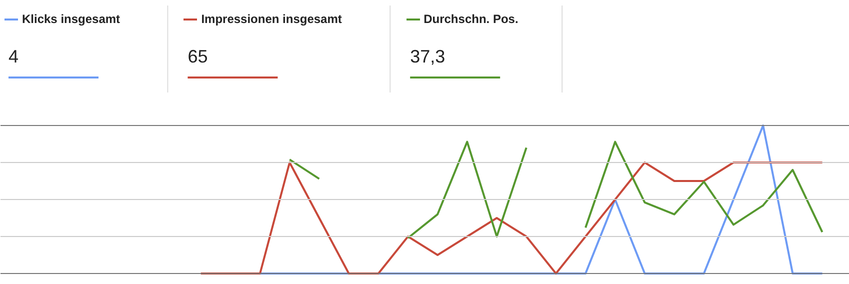  Describe the element at coordinates (198, 56) in the screenshot. I see `text: 65` at that location.